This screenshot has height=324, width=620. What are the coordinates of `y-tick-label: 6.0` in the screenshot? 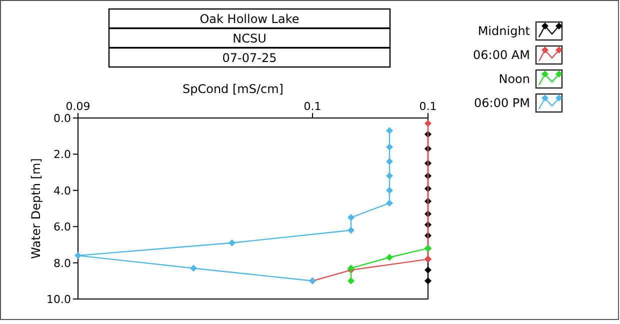 It's located at (62, 227).